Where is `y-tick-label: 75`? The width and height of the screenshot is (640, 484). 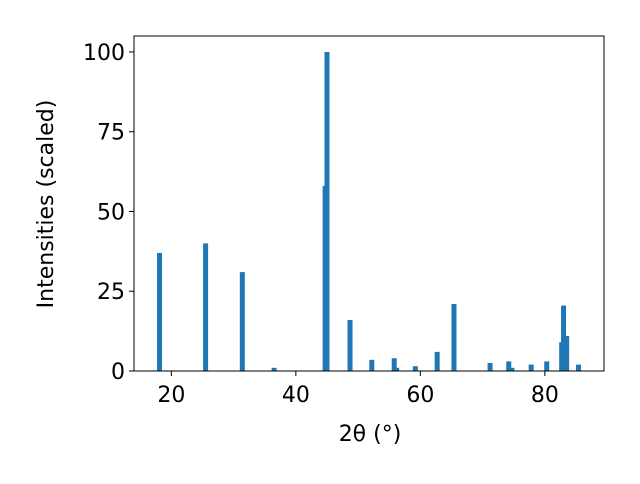 y-tick-label: 75 is located at coordinates (111, 133).